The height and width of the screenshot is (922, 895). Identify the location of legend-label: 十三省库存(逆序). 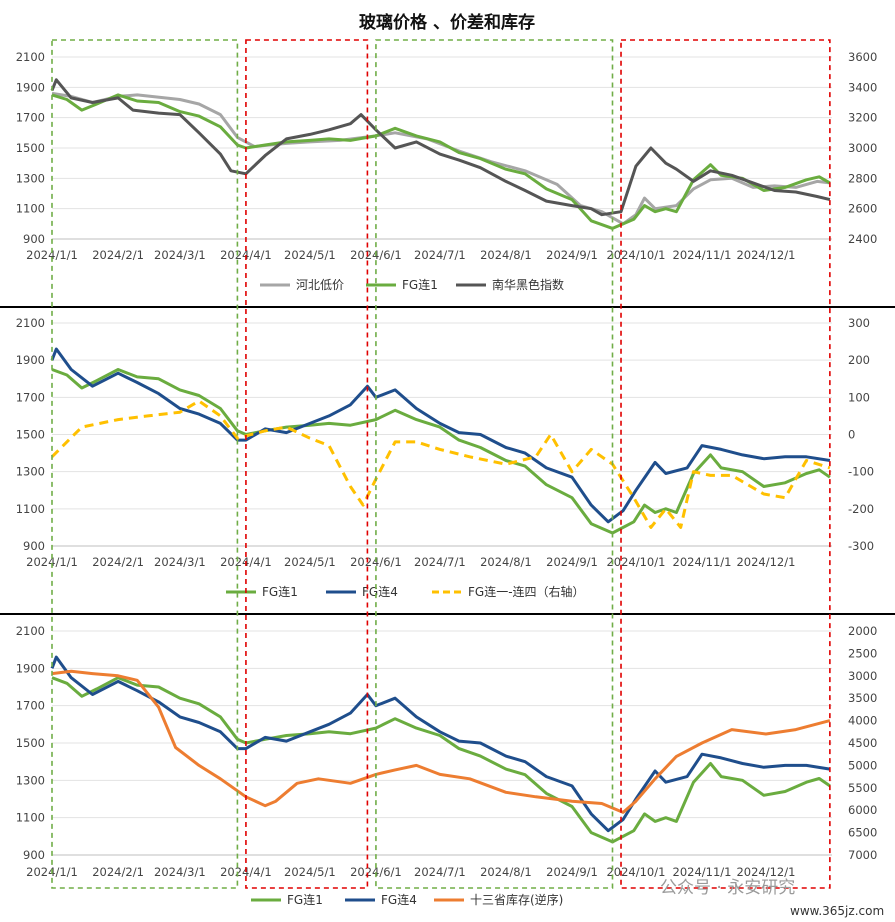
(516, 899).